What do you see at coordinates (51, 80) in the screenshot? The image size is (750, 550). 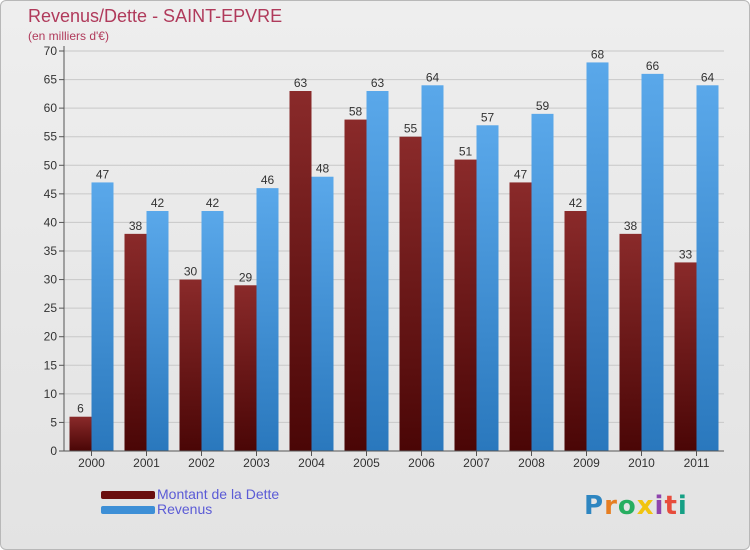 I see `y-tick-label: 65` at bounding box center [51, 80].